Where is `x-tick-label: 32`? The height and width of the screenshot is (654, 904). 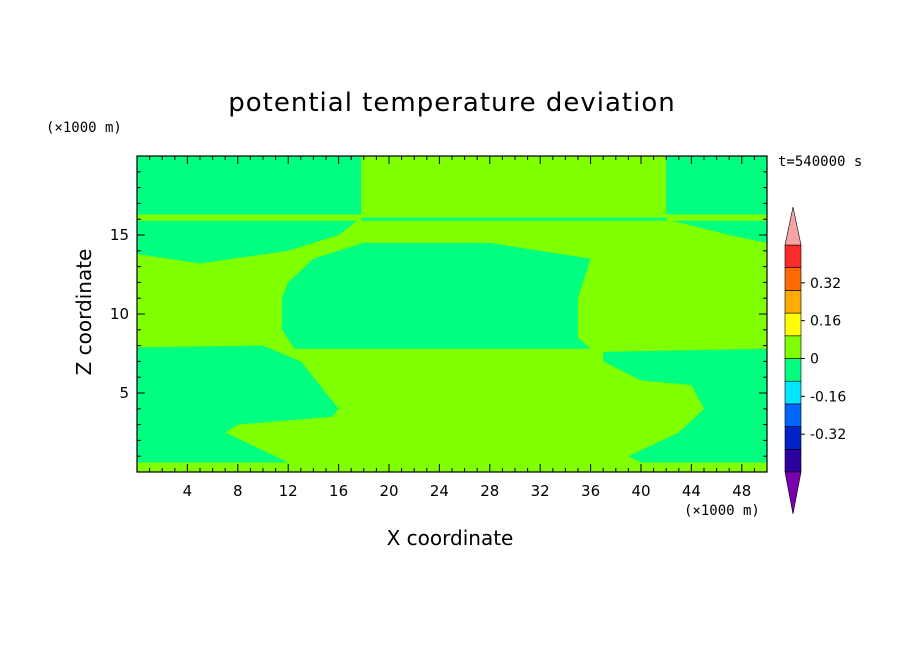 x-tick-label: 32 is located at coordinates (540, 491).